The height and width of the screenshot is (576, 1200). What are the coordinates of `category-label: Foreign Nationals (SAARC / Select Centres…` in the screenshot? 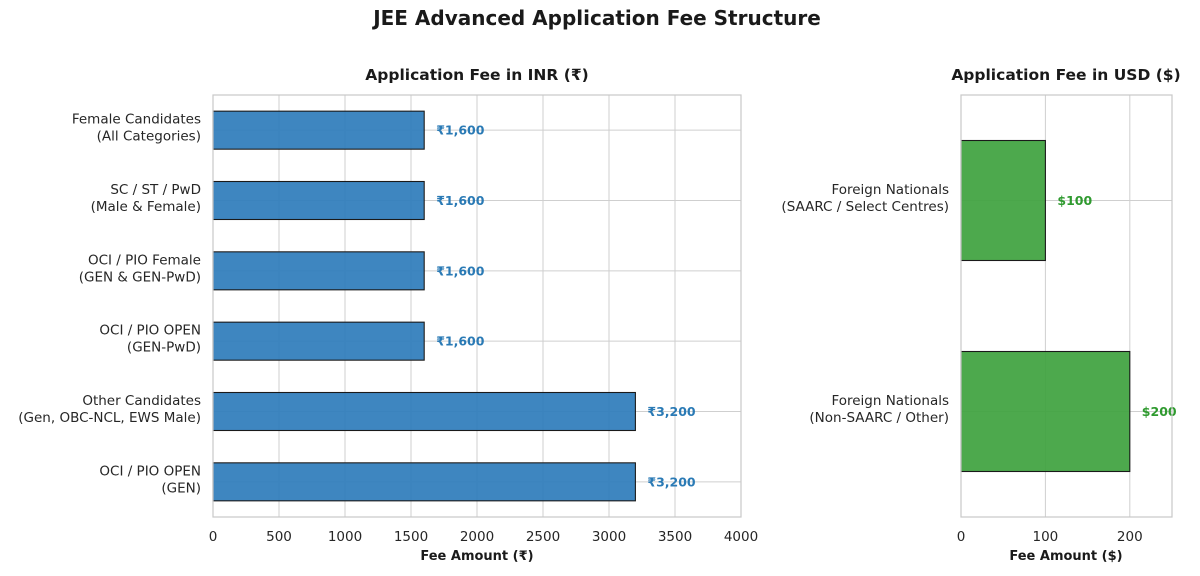 It's located at (865, 198).